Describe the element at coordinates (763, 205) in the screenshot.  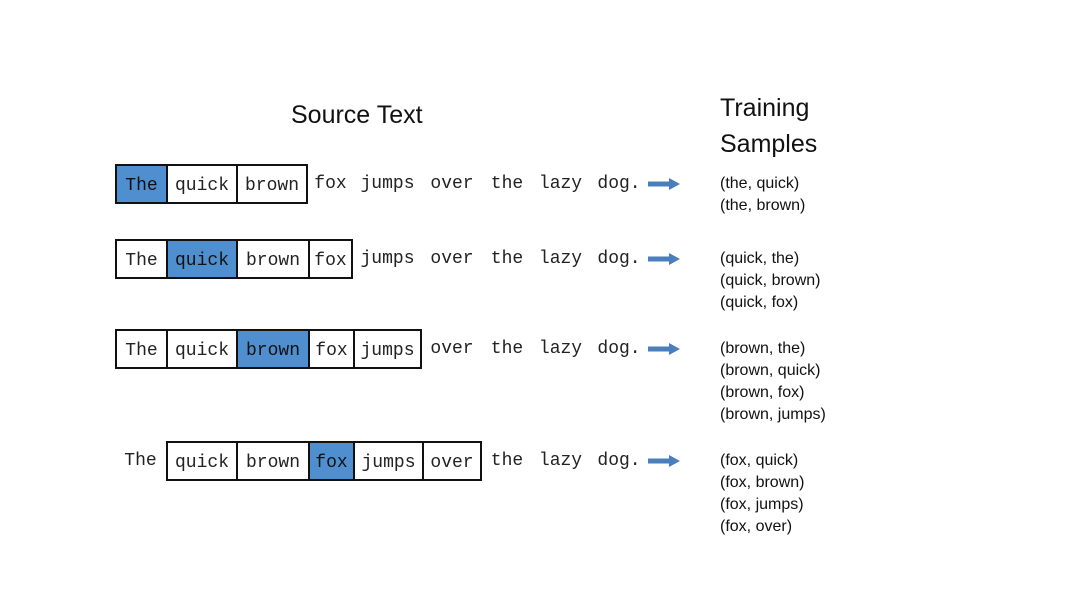
I see `training-sample-pair: (the, brown)` at that location.